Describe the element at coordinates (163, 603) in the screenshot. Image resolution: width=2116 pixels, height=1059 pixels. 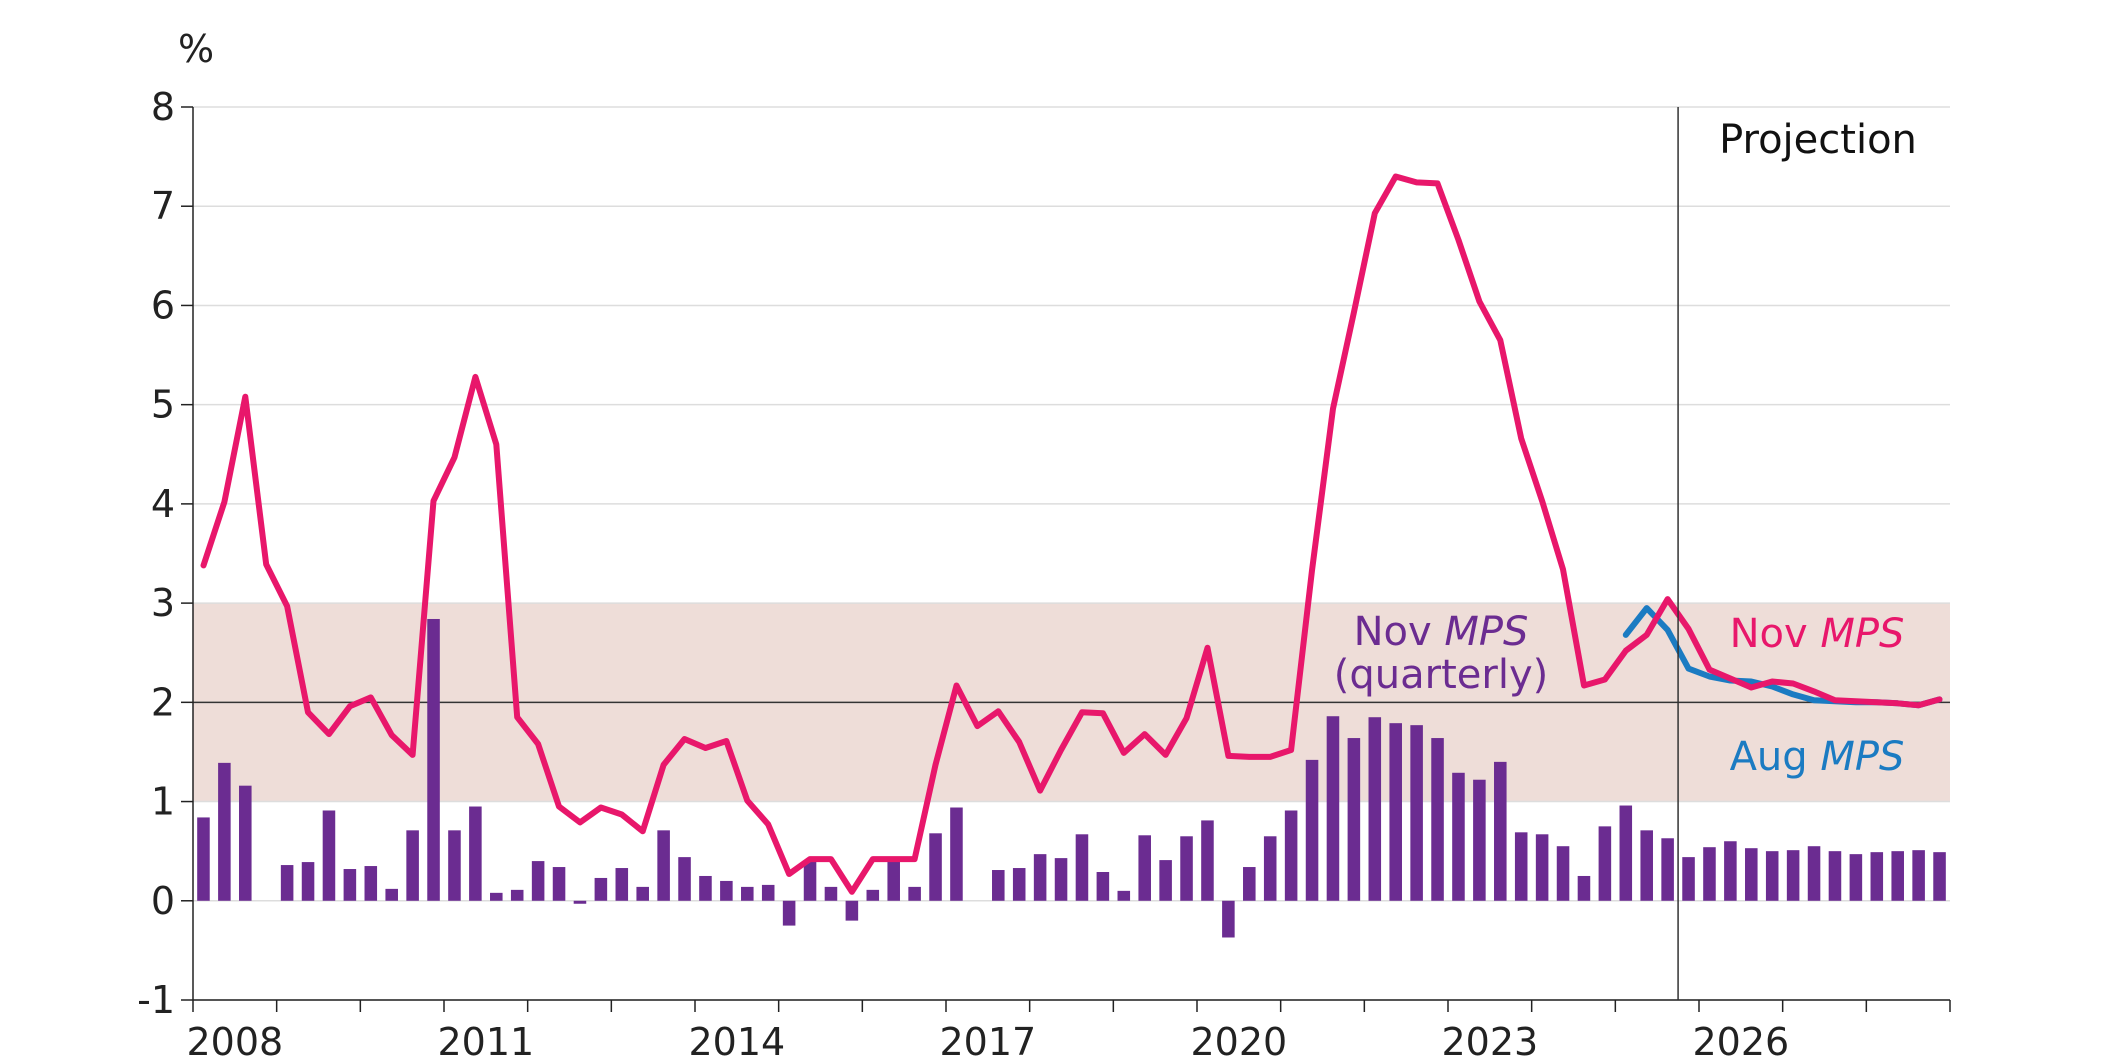
I see `y-tick-label: 3` at that location.